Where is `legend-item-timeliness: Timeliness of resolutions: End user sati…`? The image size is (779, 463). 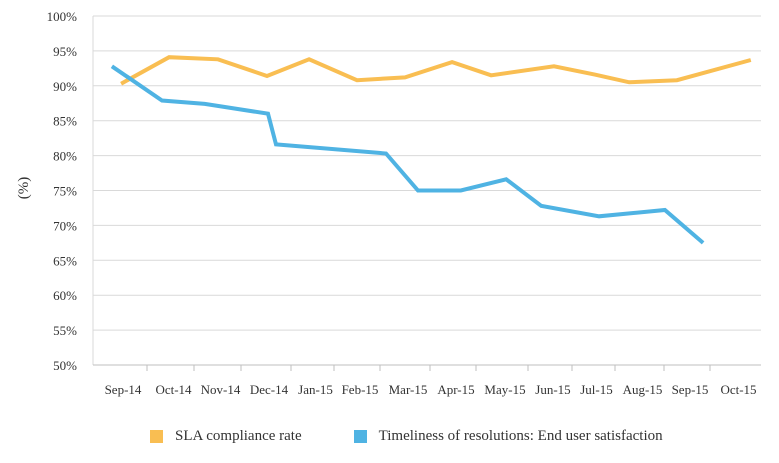
legend-item-timeliness: Timeliness of resolutions: End user sati… is located at coordinates (508, 436).